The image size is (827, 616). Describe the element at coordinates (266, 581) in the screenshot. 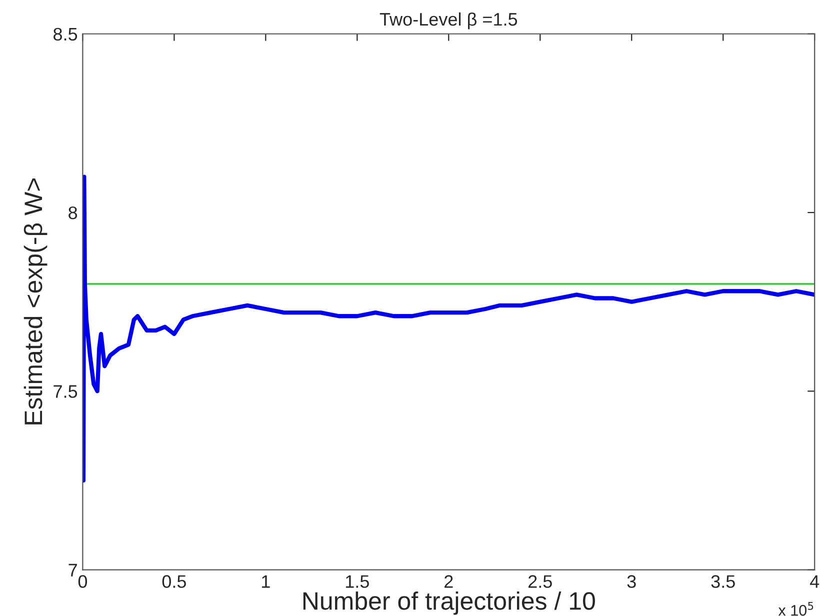

I see `x-tick-label: 1` at that location.